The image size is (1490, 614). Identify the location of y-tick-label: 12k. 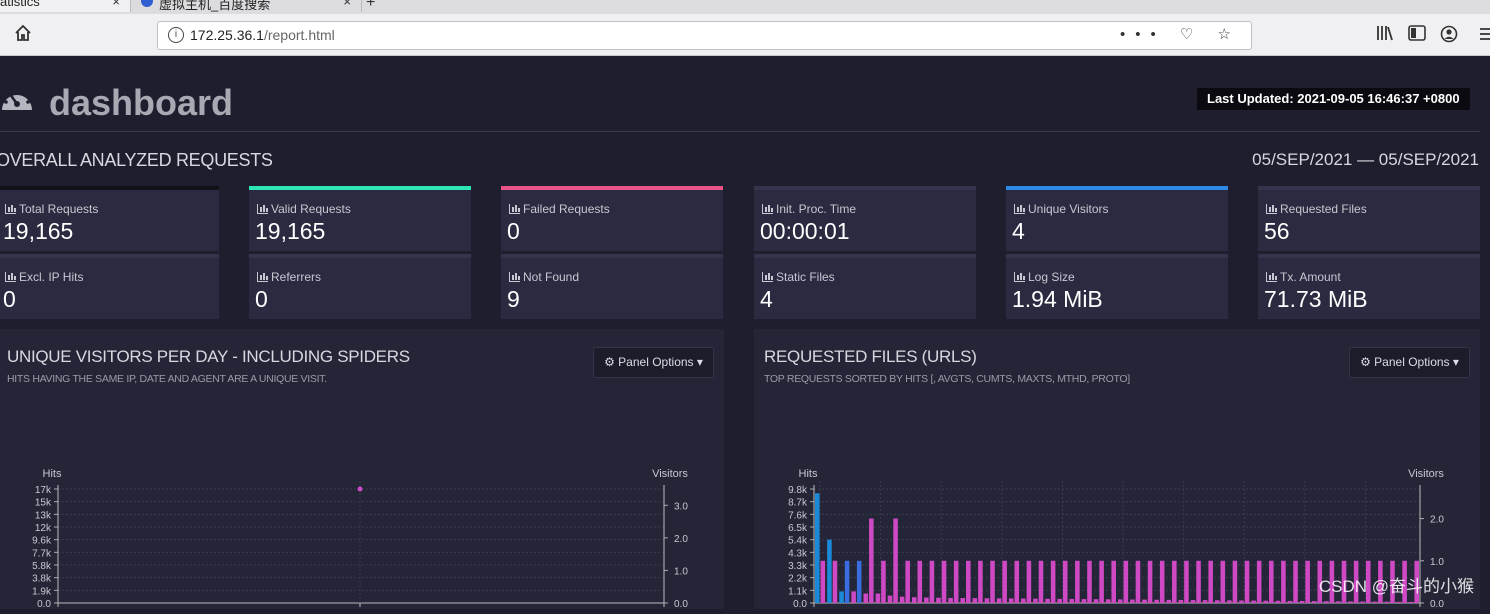
(43, 528).